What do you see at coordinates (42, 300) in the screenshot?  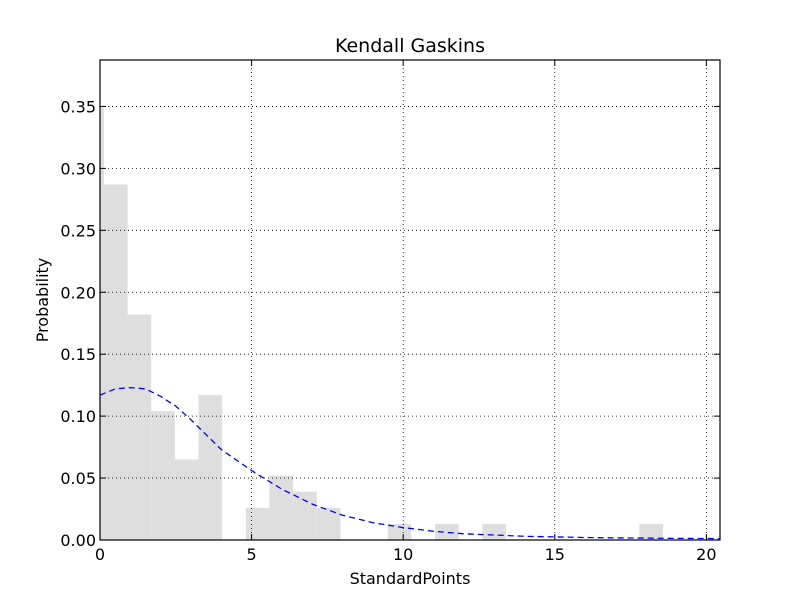 I see `y-axis-label: Probability` at bounding box center [42, 300].